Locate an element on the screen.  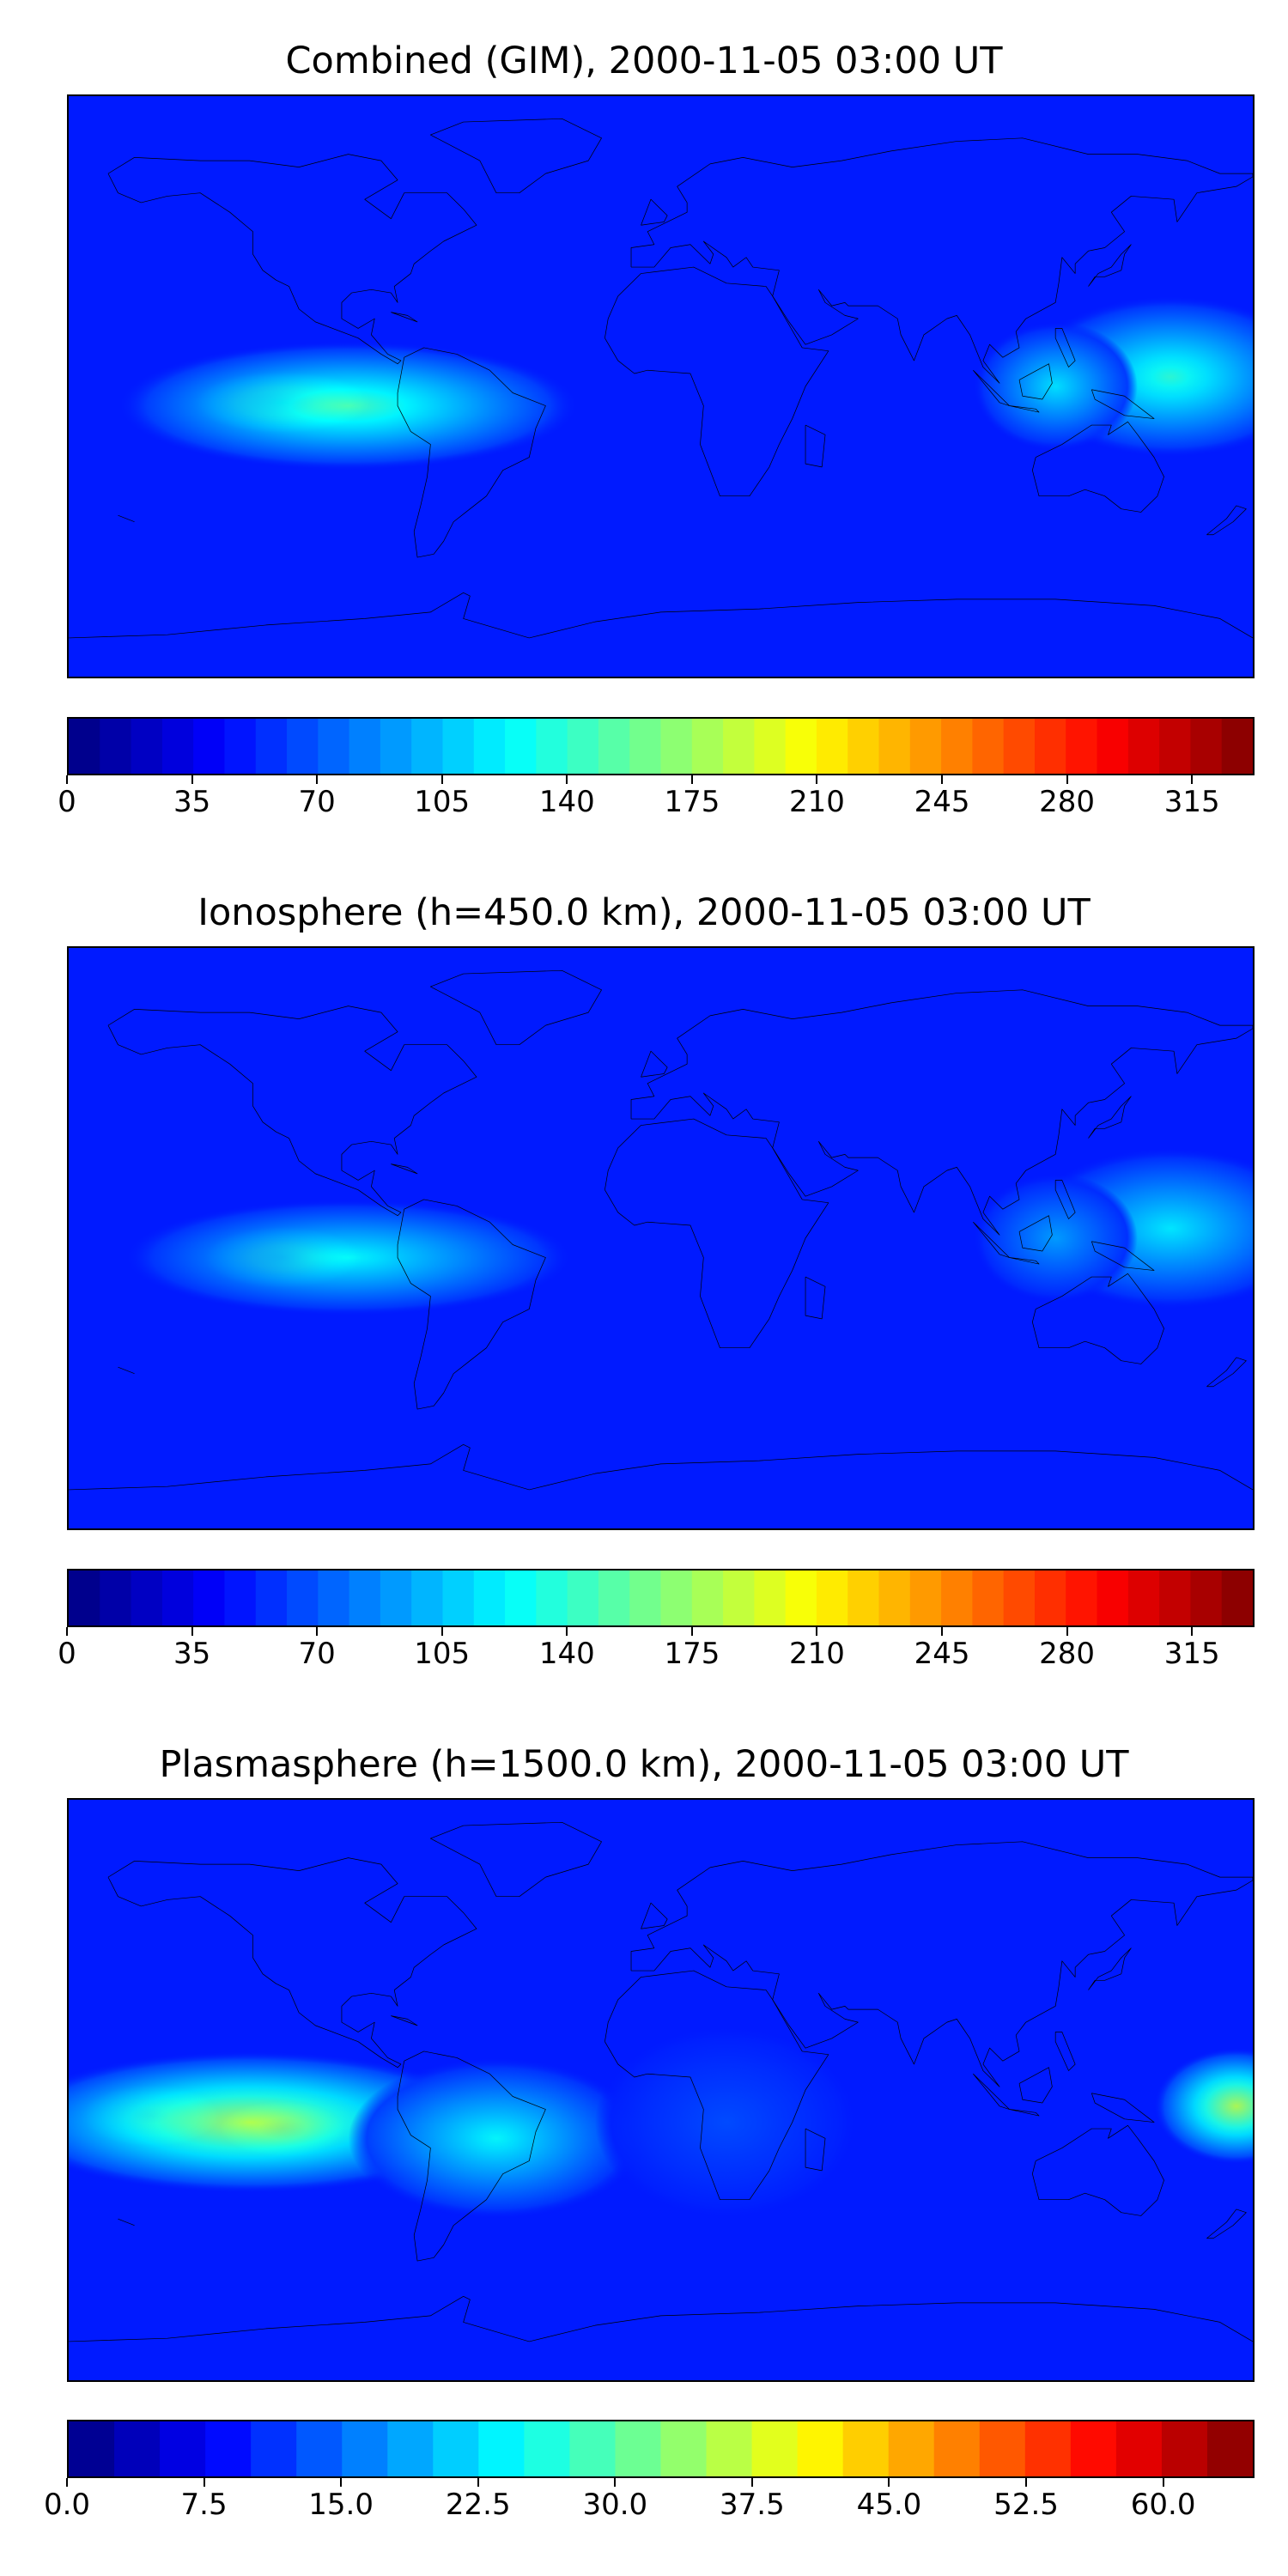
colorbar-combined is located at coordinates (661, 746).